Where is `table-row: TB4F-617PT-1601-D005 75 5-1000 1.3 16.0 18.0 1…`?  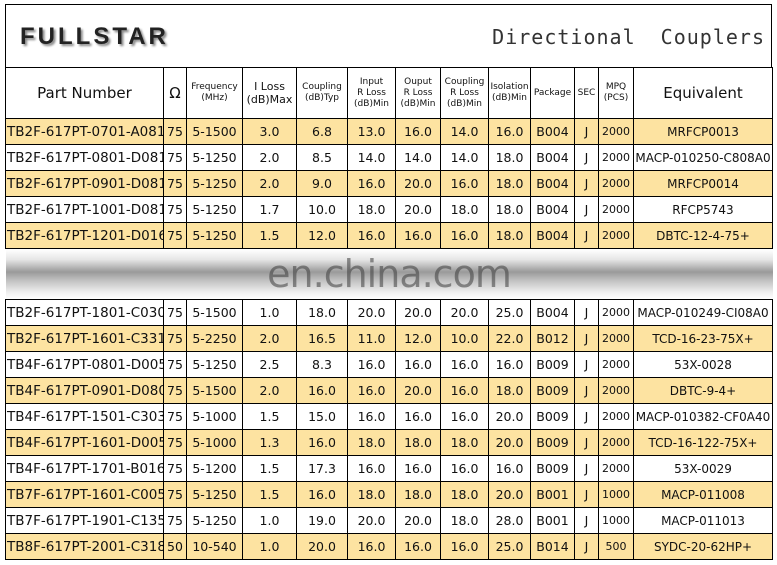
table-row: TB4F-617PT-1601-D005 75 5-1000 1.3 16.0 18.0 1… is located at coordinates (389, 442).